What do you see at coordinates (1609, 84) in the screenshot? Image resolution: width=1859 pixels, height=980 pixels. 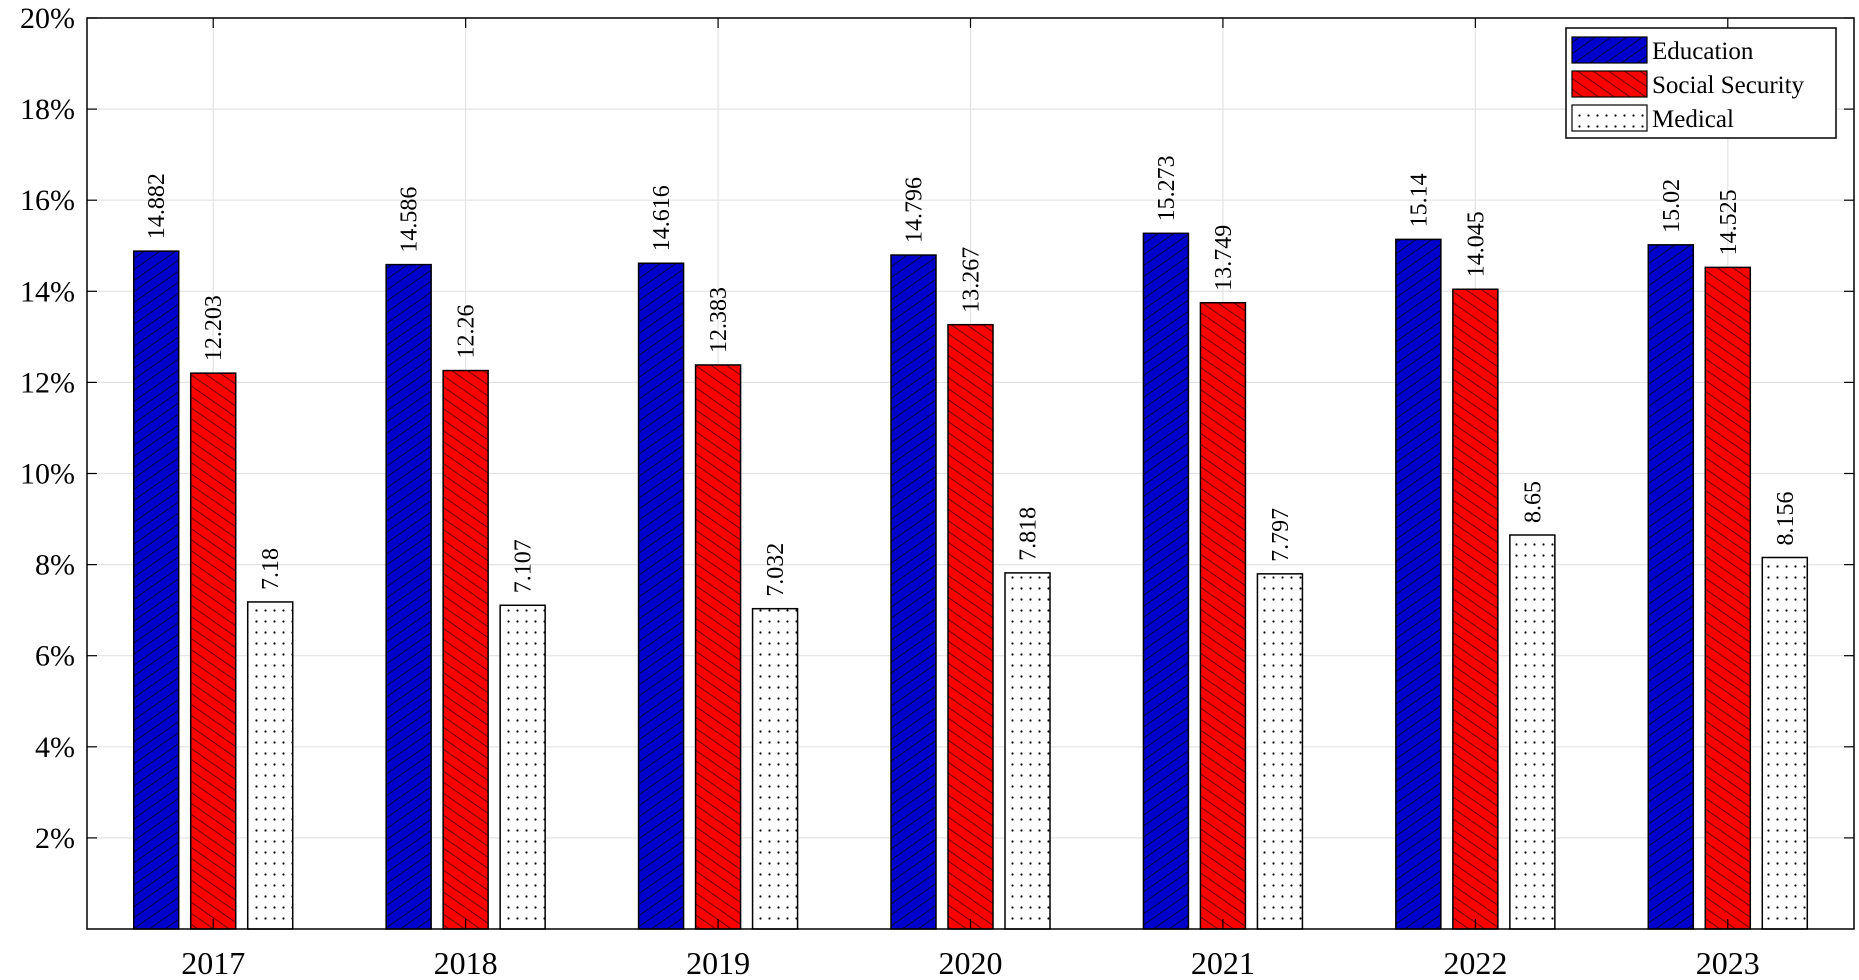 I see `legend-swatch-social-security` at bounding box center [1609, 84].